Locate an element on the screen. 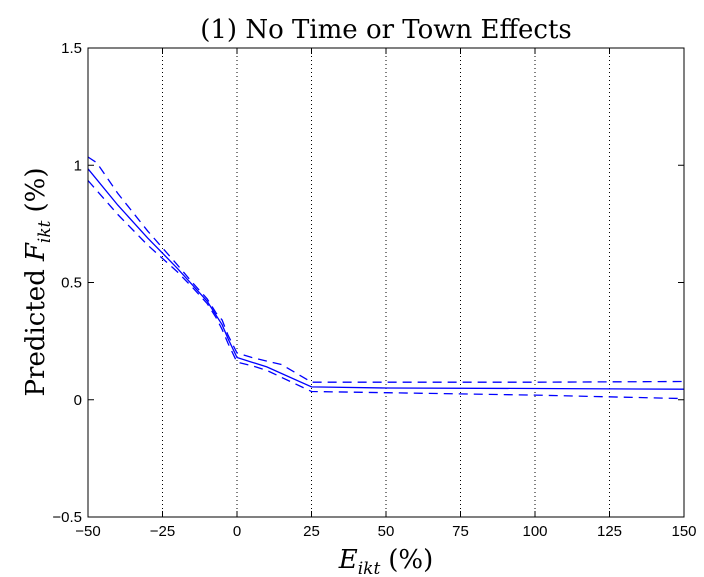  y-tick-label: 0 is located at coordinates (78, 400).